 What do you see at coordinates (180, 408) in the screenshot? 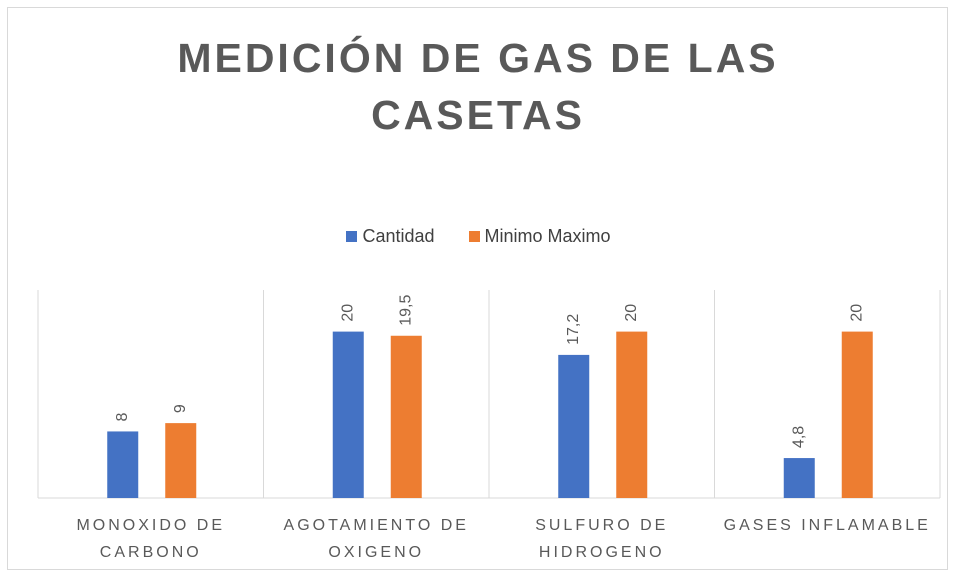
I see `data-label: 9` at bounding box center [180, 408].